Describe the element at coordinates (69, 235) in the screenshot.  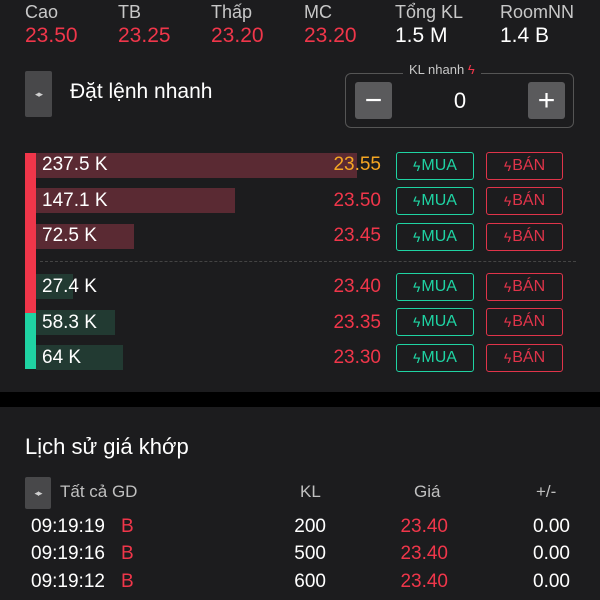
I see `ask-volume: 72.5 K` at that location.